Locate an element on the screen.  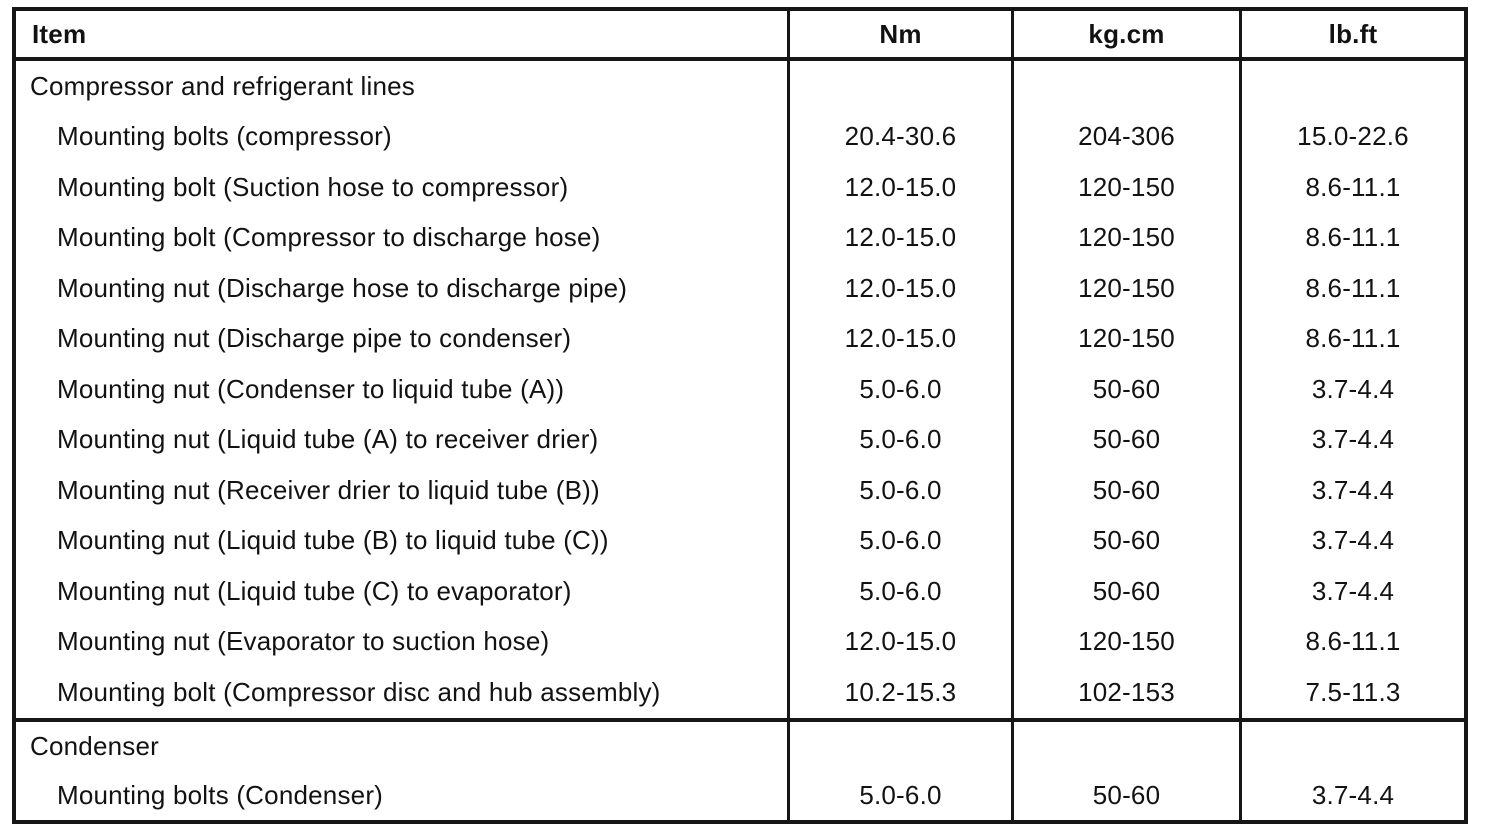
item-text: Mounting bolts (Condenser) is located at coordinates (220, 794).